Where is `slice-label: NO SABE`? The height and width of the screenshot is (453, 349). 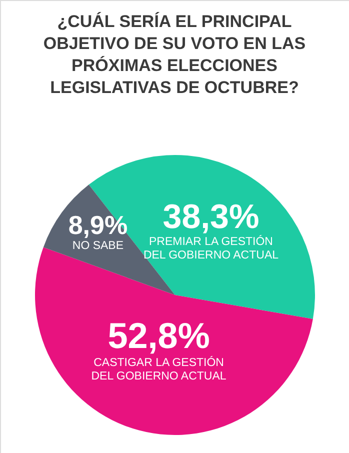
slice-label: NO SABE is located at coordinates (98, 246).